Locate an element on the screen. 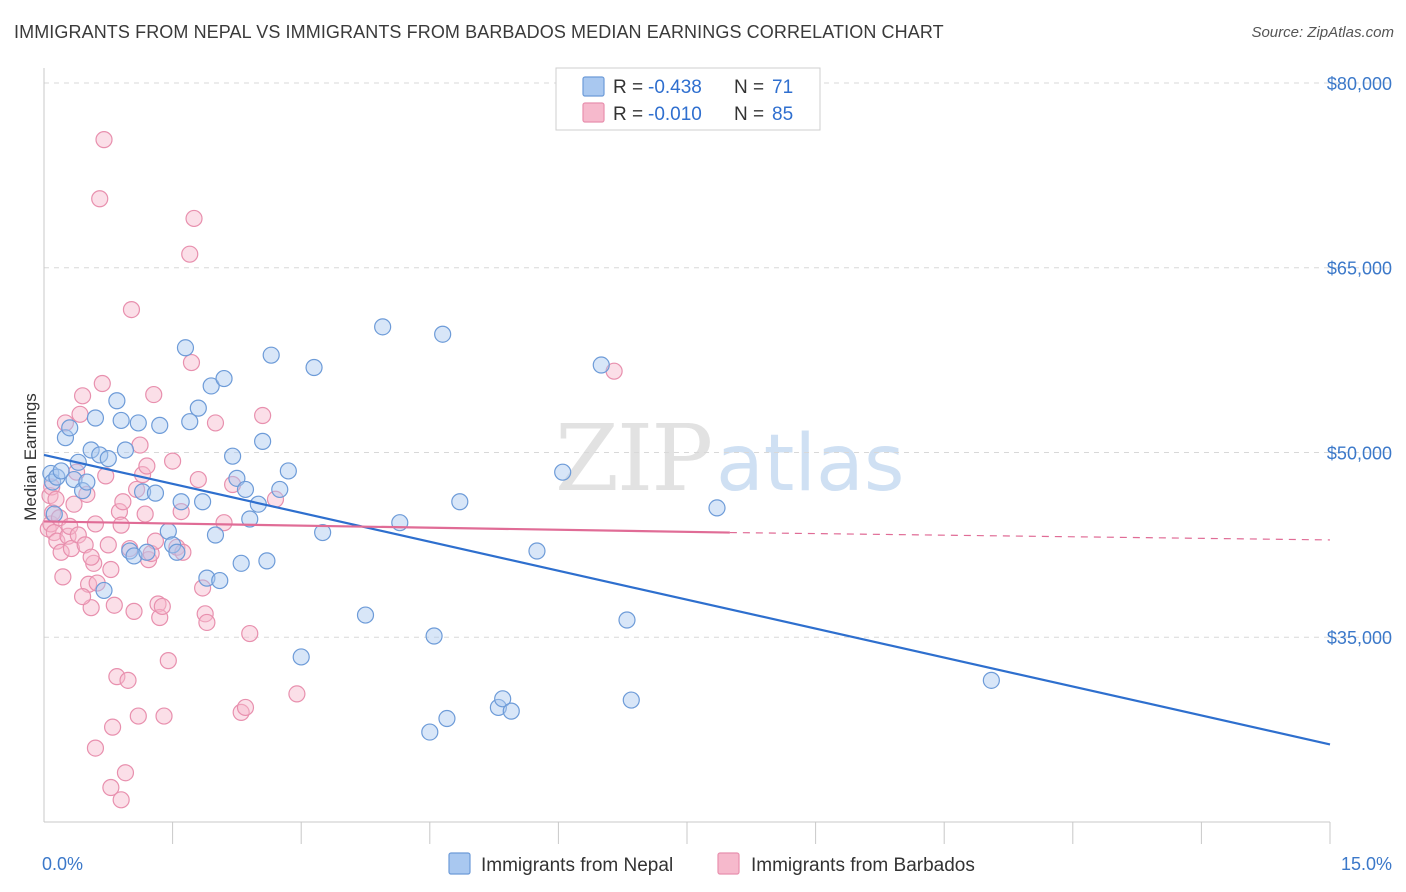 The width and height of the screenshot is (1406, 892). bottom-legend-label-nepal: Immigrants from Nepal is located at coordinates (577, 865).